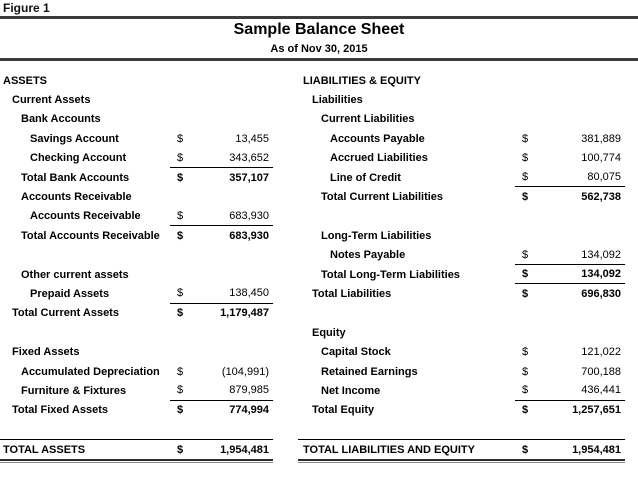  I want to click on amount-group: $562,738, so click(570, 196).